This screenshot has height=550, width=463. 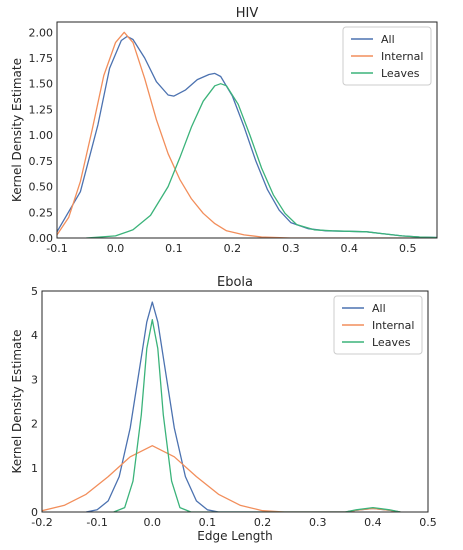 What do you see at coordinates (41, 522) in the screenshot?
I see `x-tick-label: -0.2` at bounding box center [41, 522].